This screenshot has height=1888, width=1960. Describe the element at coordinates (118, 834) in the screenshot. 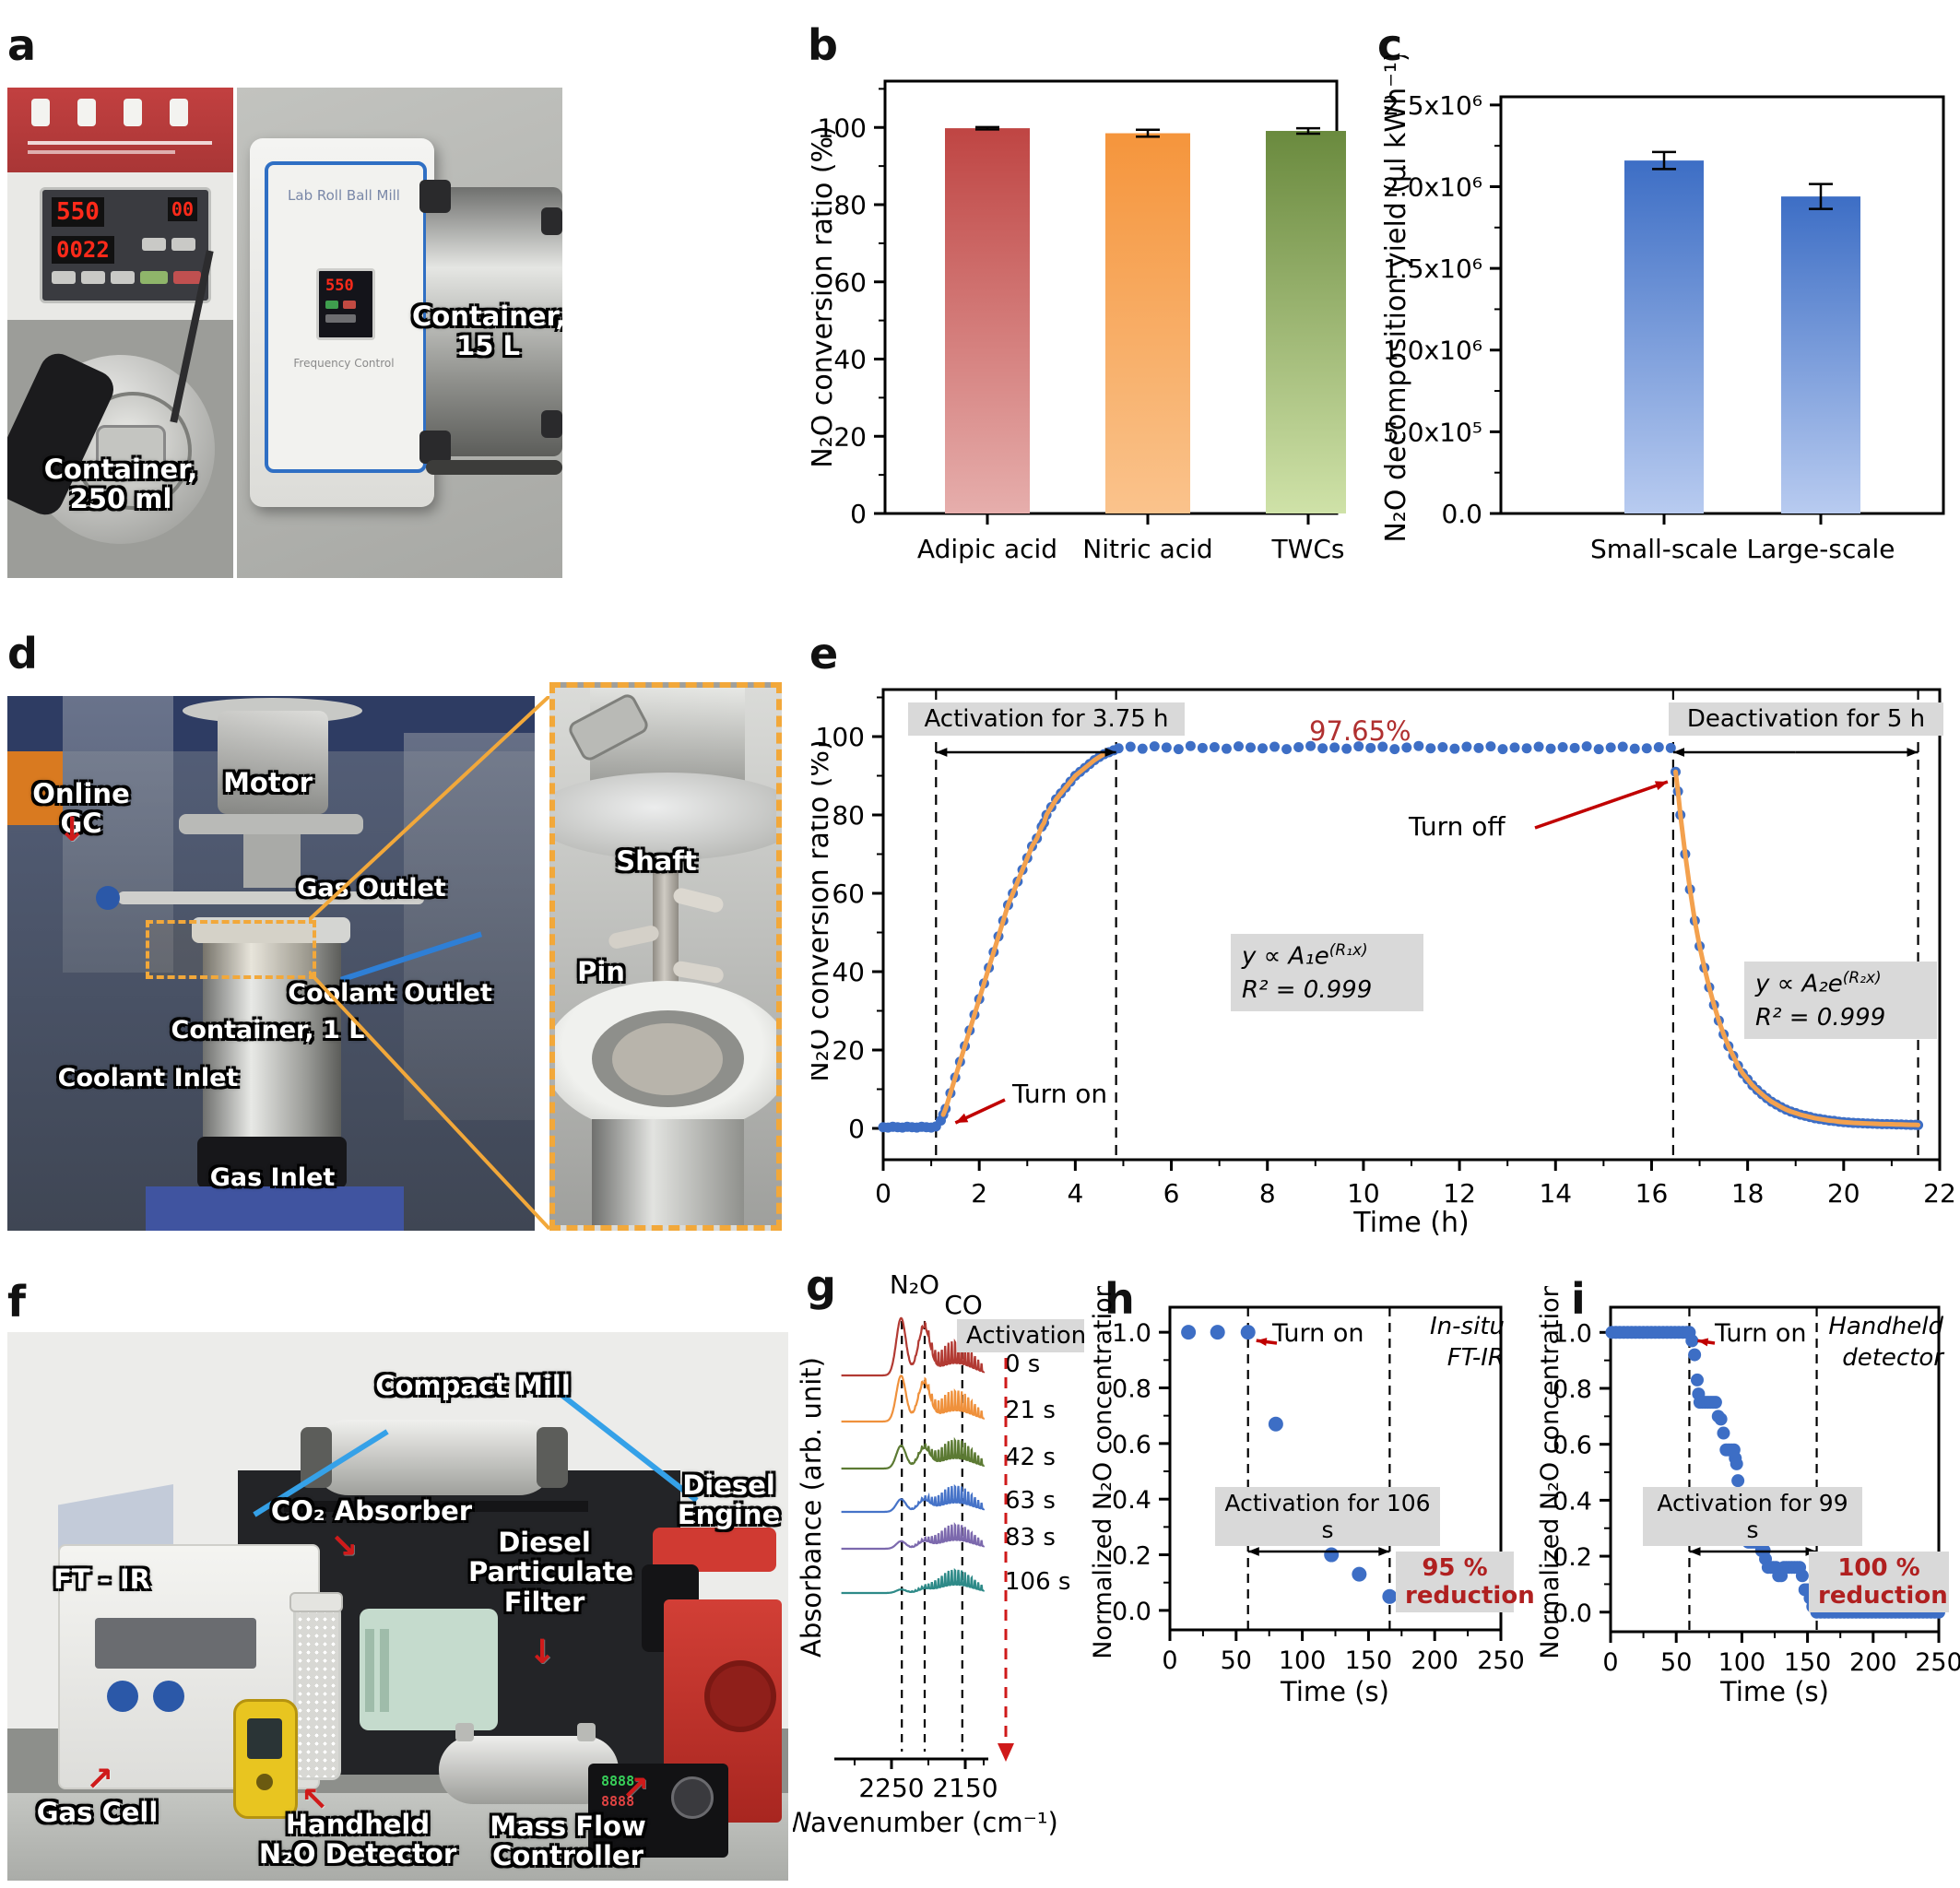

I see `background-rack` at that location.